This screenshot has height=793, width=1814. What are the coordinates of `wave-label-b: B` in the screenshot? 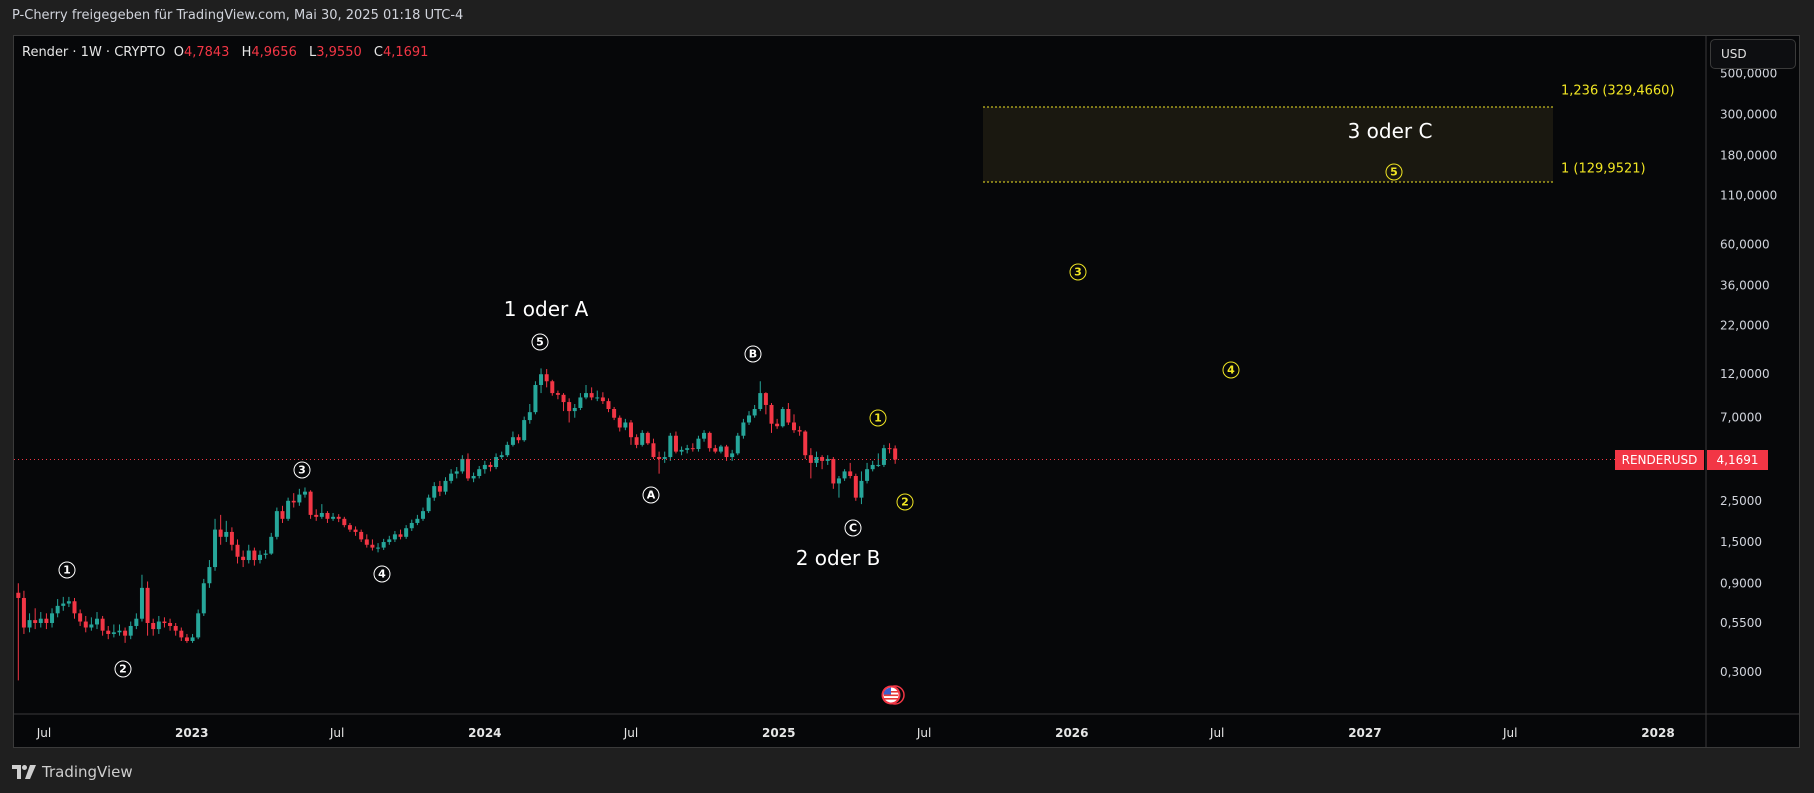 It's located at (753, 354).